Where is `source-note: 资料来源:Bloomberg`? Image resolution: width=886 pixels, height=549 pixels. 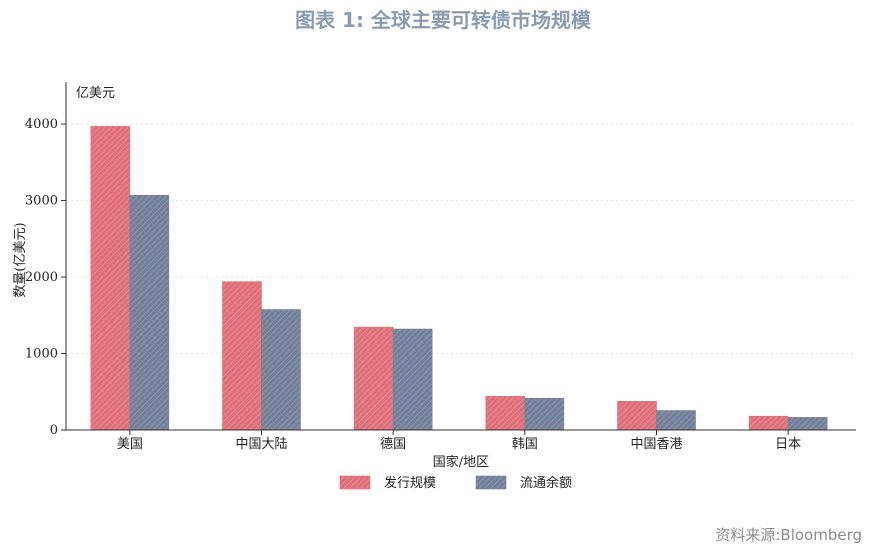 source-note: 资料来源:Bloomberg is located at coordinates (788, 535).